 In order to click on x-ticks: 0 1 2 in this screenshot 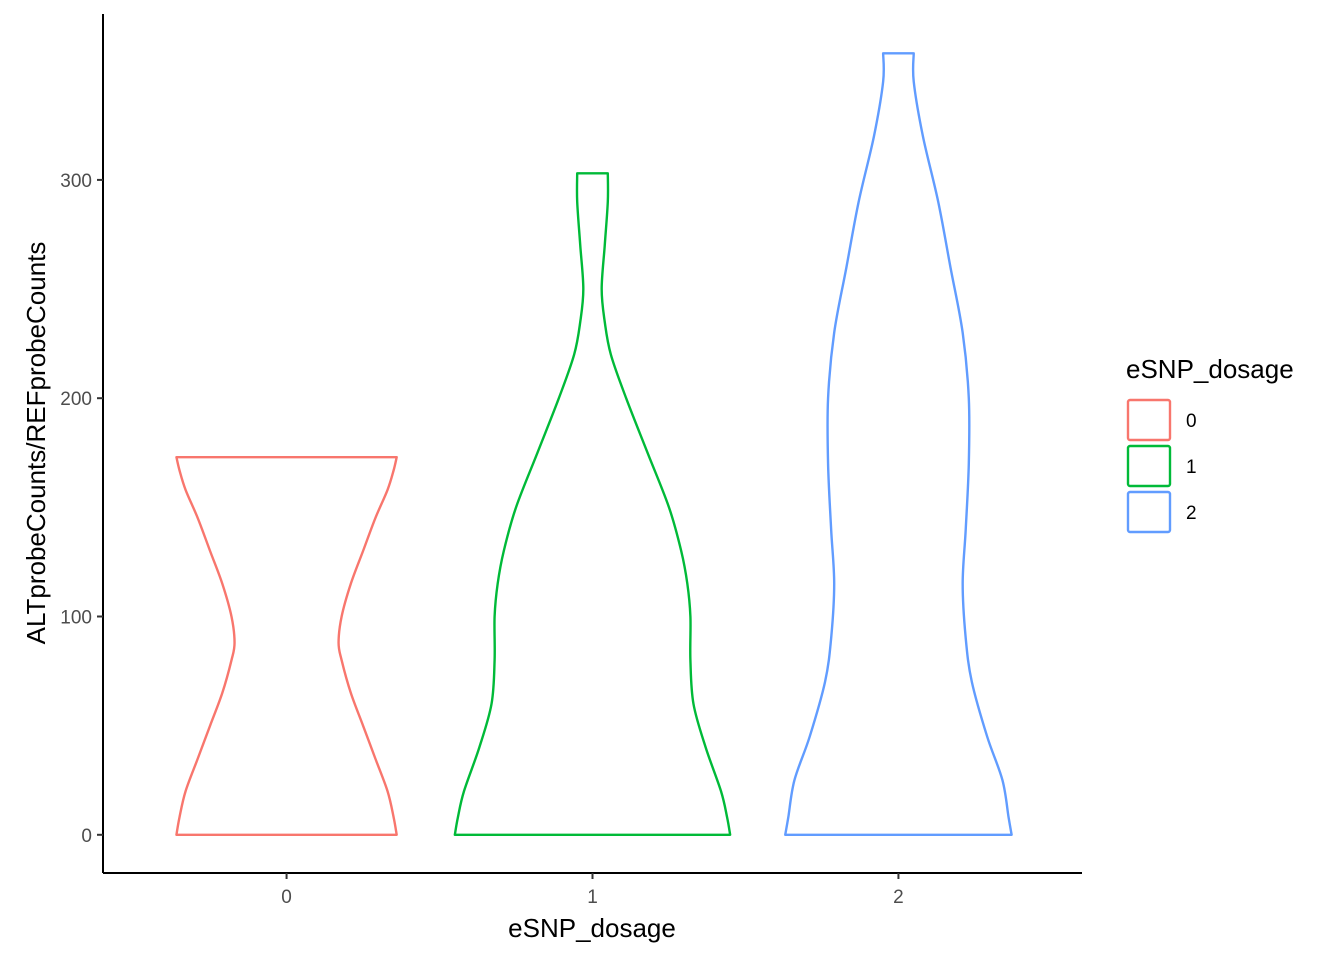, I will do `click(592, 890)`.